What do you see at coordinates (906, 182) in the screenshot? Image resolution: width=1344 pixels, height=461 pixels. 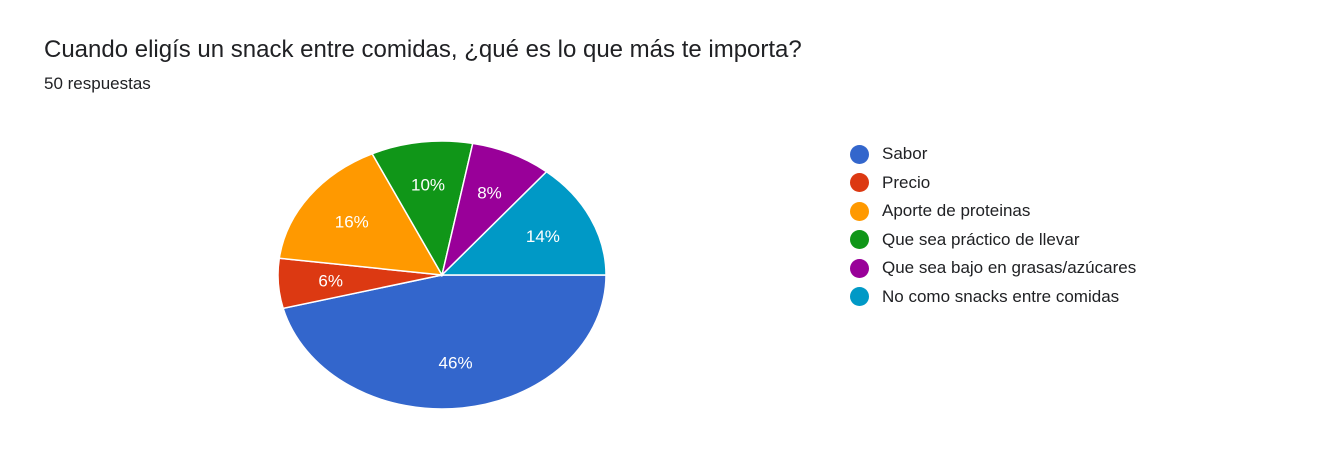 I see `legend-label: Precio` at bounding box center [906, 182].